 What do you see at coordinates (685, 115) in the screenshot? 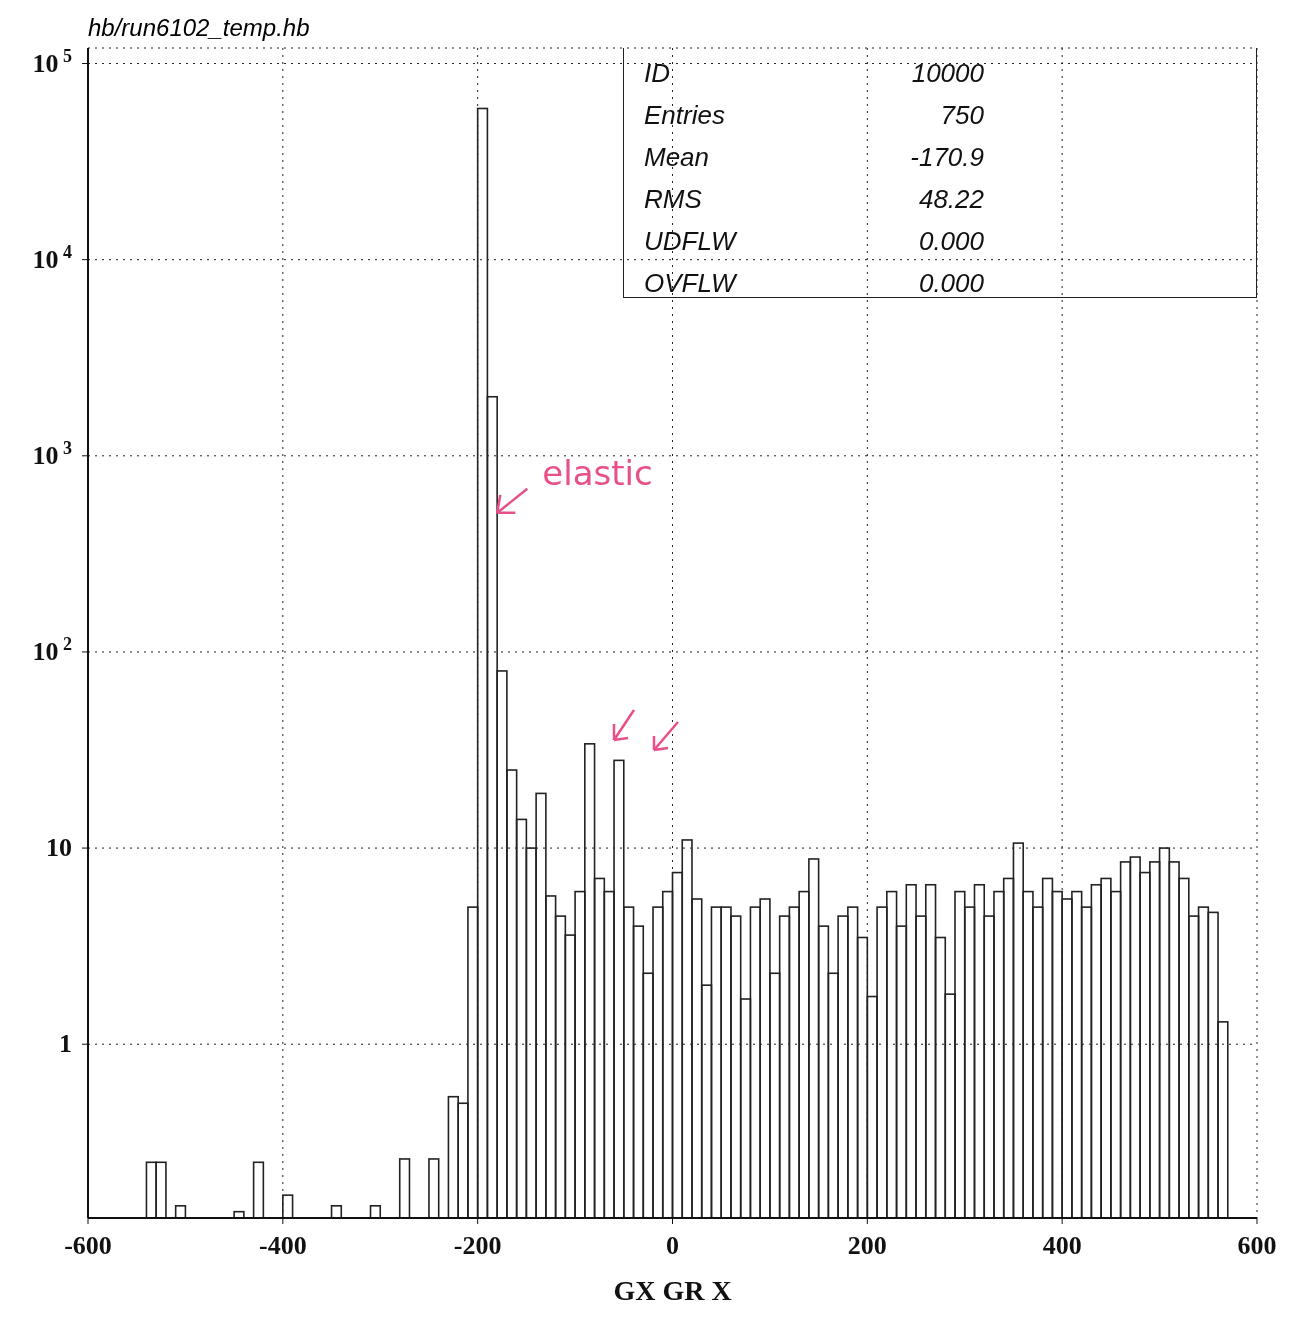
I see `annotation: Entries` at bounding box center [685, 115].